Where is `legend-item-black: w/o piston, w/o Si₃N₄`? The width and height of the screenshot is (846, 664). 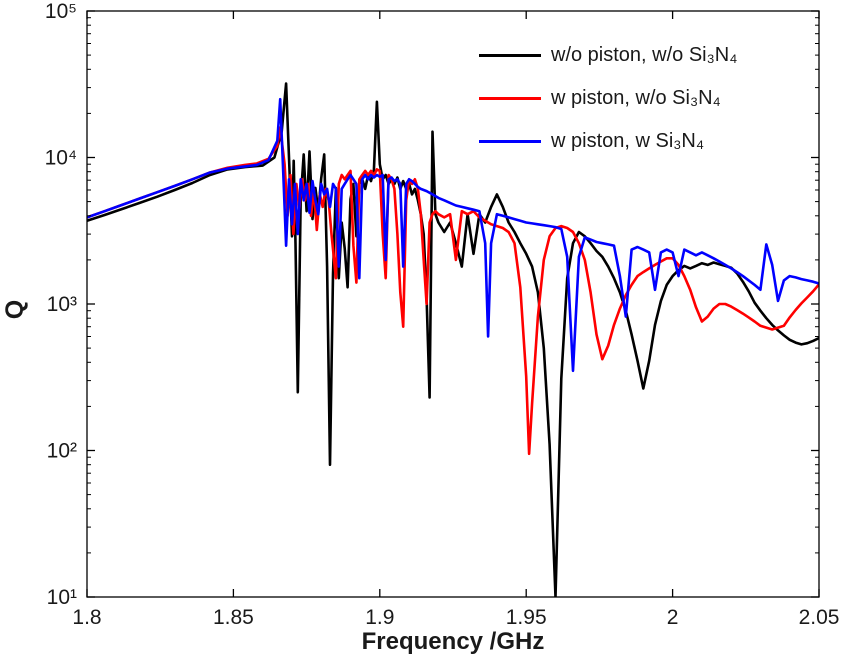
legend-item-black: w/o piston, w/o Si₃N₄ is located at coordinates (608, 55).